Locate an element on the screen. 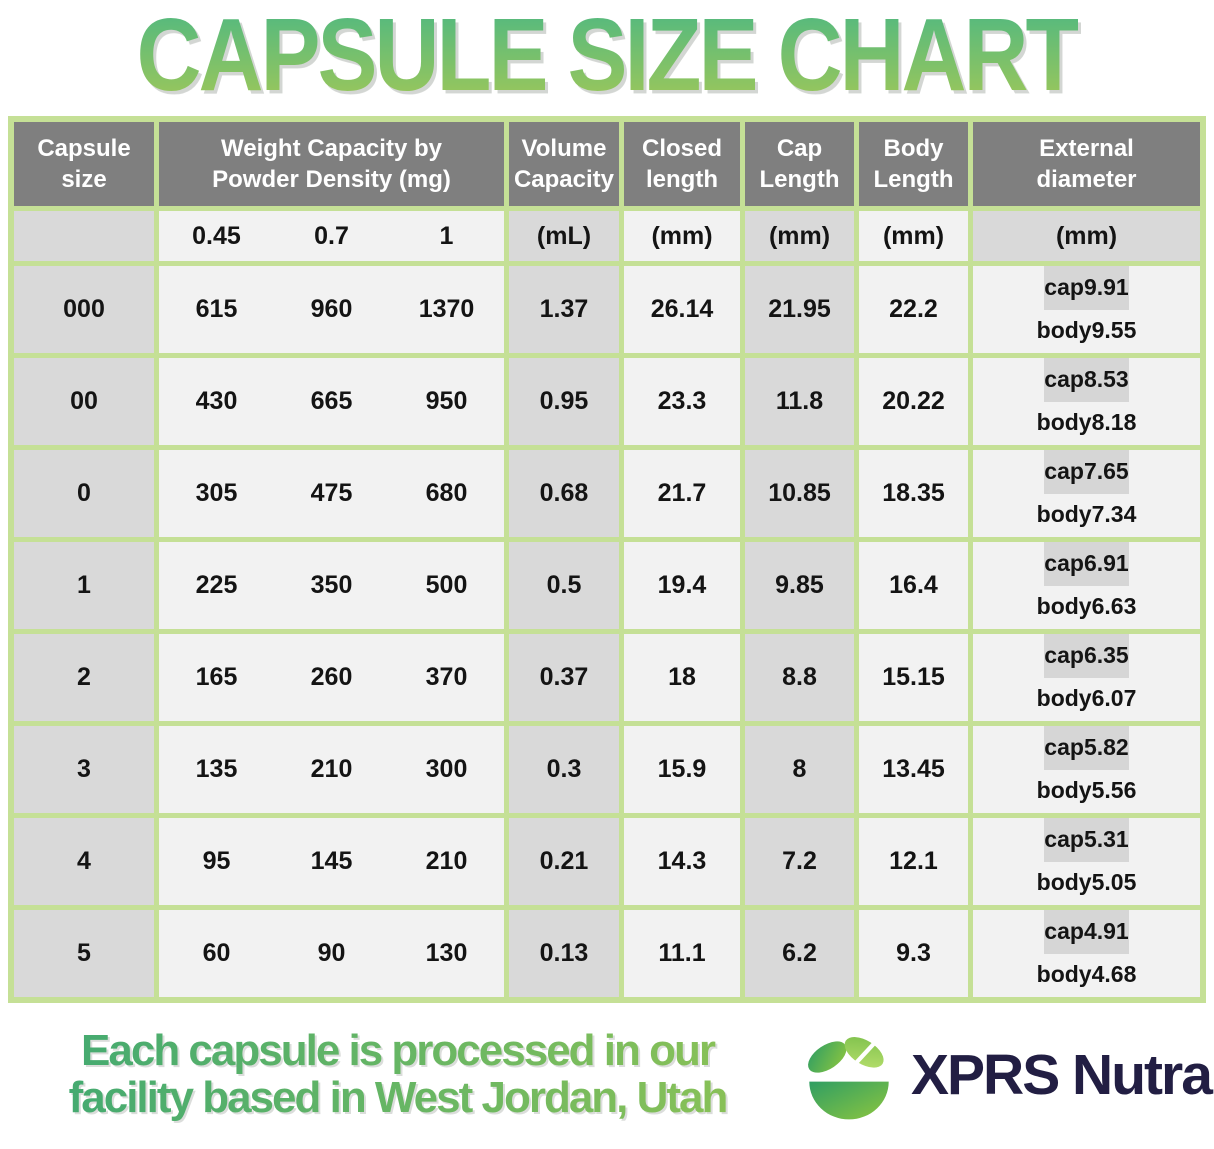  closed-length-cell: 15.9 is located at coordinates (682, 769).